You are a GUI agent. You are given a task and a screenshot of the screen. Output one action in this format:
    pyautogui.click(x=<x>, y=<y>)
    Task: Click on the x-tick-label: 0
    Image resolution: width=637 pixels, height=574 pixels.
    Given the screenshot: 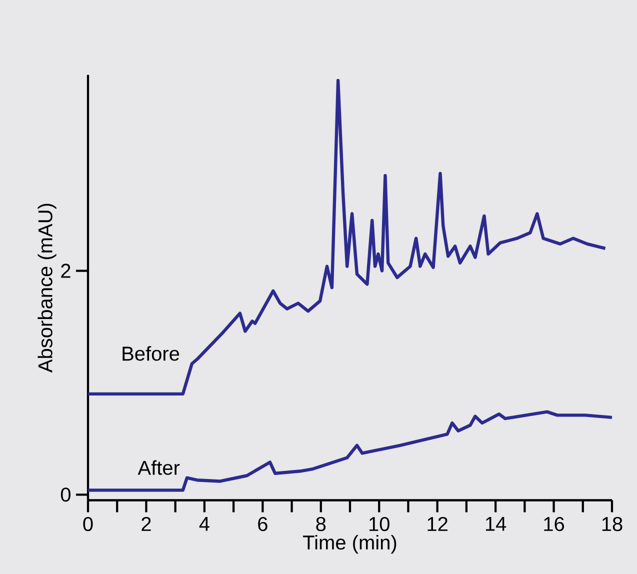 What is the action you would take?
    pyautogui.click(x=88, y=524)
    